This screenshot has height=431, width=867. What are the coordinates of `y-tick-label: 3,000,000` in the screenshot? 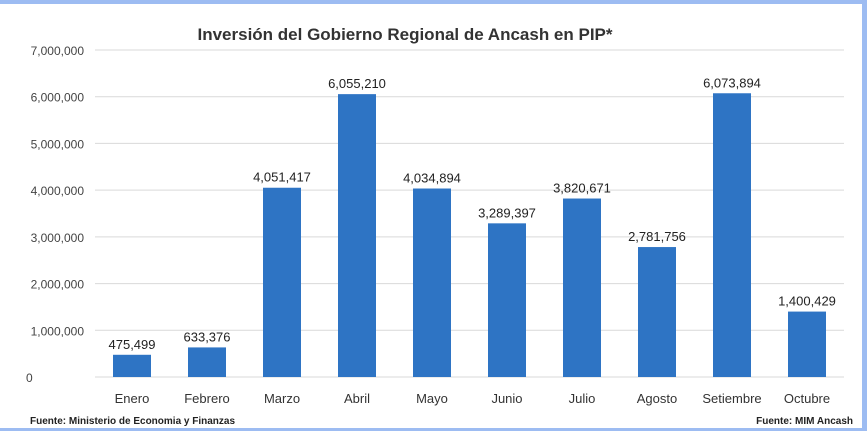 It's located at (58, 238).